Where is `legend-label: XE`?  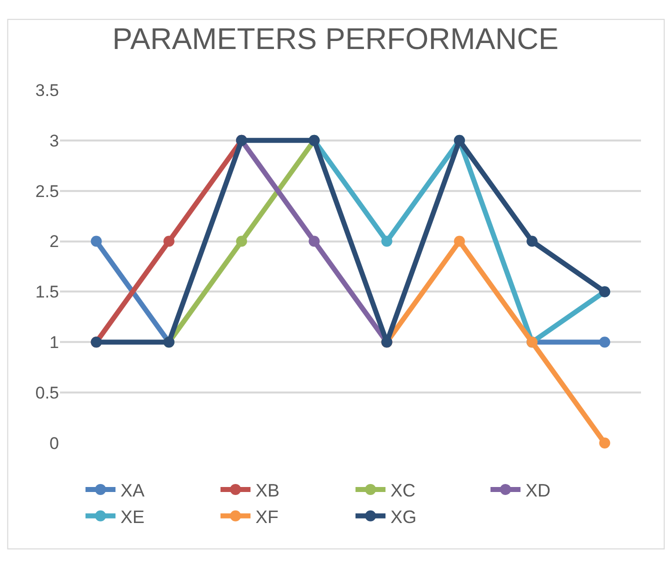
legend-label: XE is located at coordinates (132, 516).